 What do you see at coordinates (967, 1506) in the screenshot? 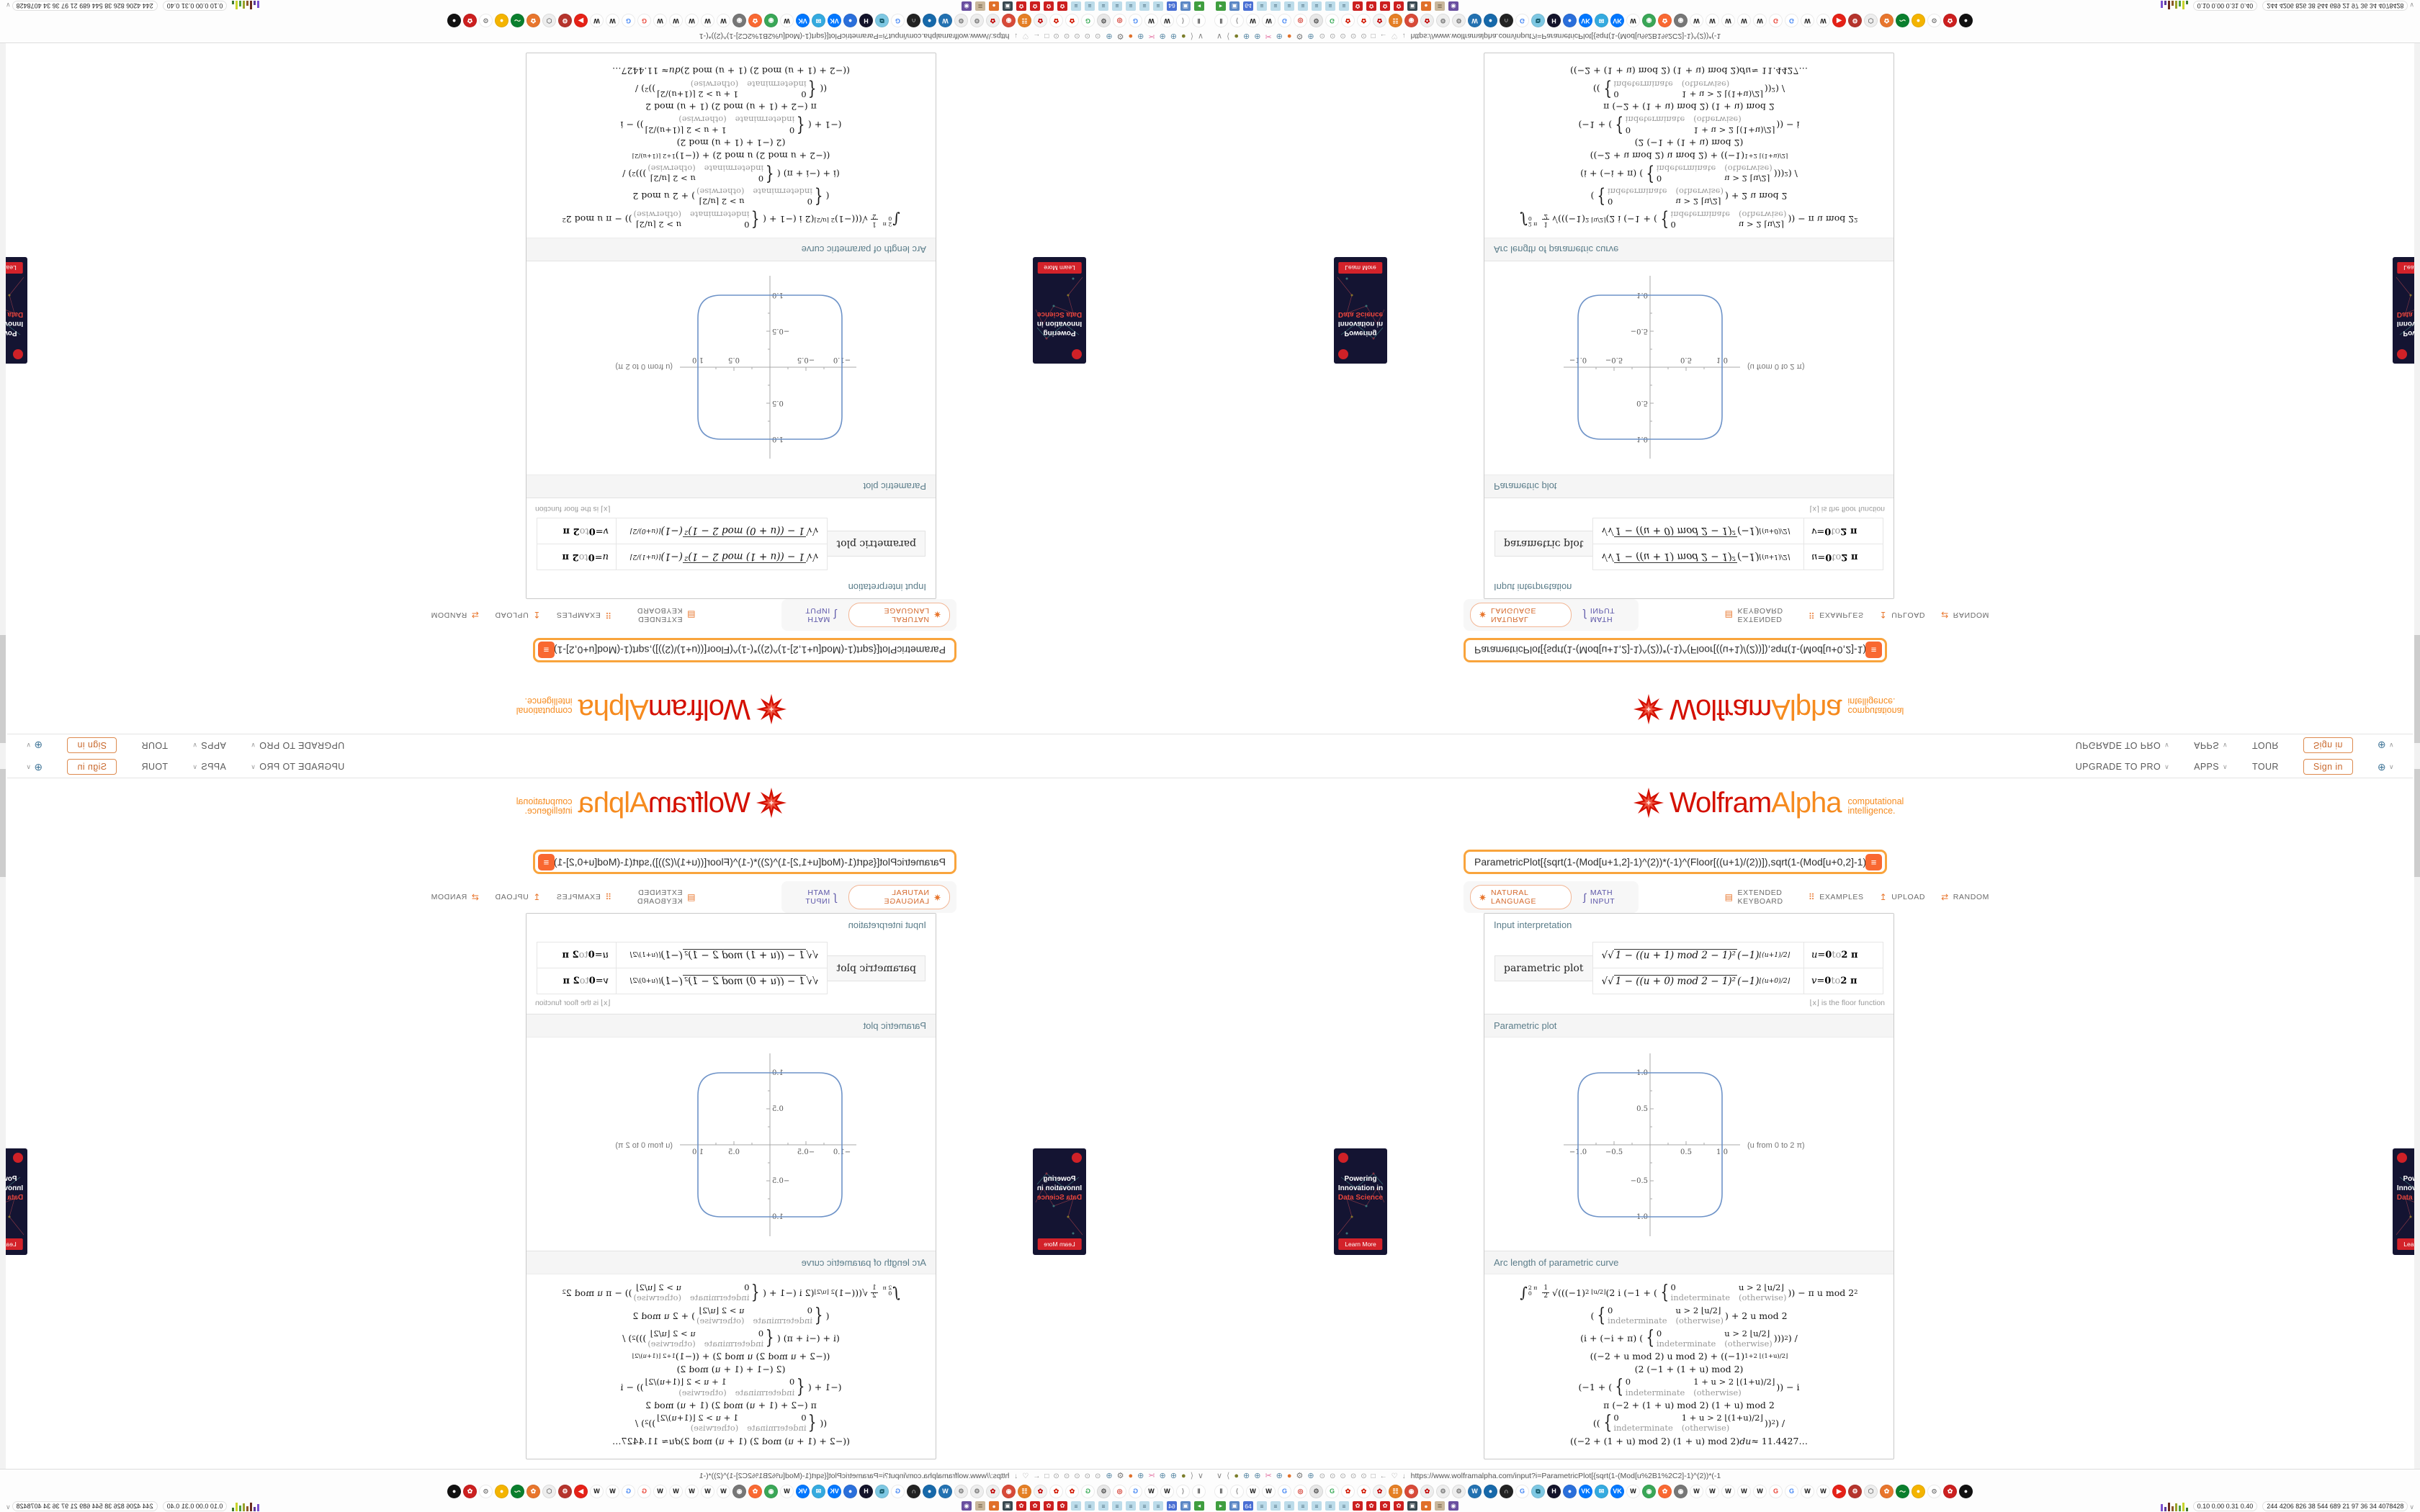
I see `bookmark-icon: ◉` at bounding box center [967, 1506].